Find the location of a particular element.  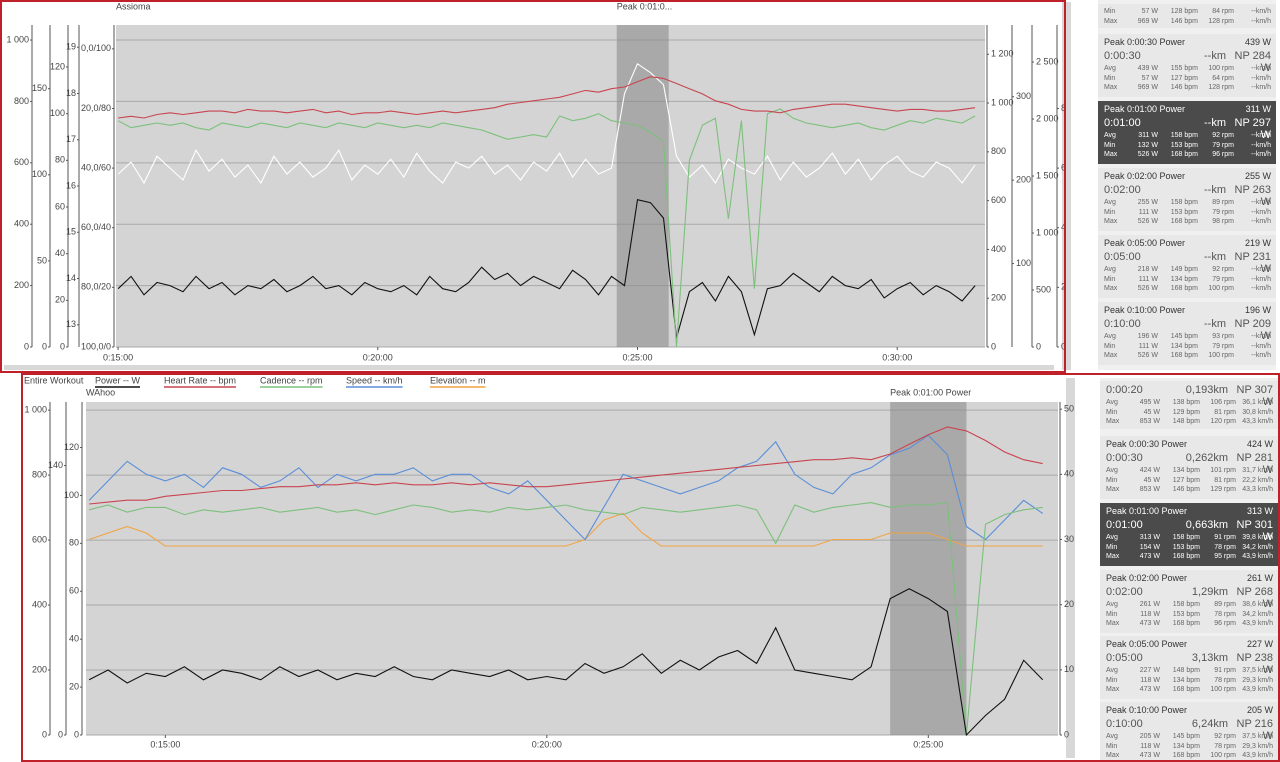

entry-header: Peak 0:05:00 Power 219 W is located at coordinates (1187, 244).